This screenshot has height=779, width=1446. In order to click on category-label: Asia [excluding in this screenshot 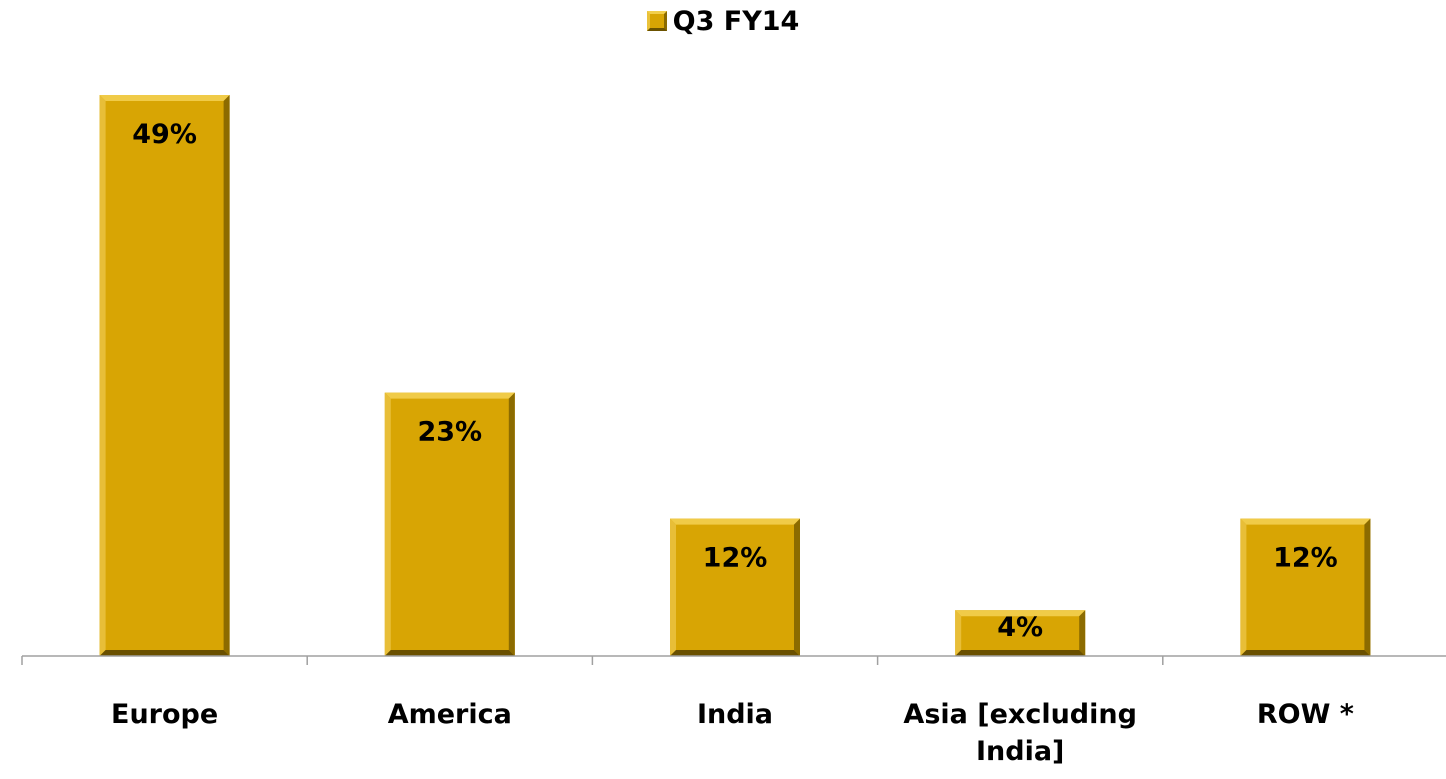, I will do `click(1020, 714)`.